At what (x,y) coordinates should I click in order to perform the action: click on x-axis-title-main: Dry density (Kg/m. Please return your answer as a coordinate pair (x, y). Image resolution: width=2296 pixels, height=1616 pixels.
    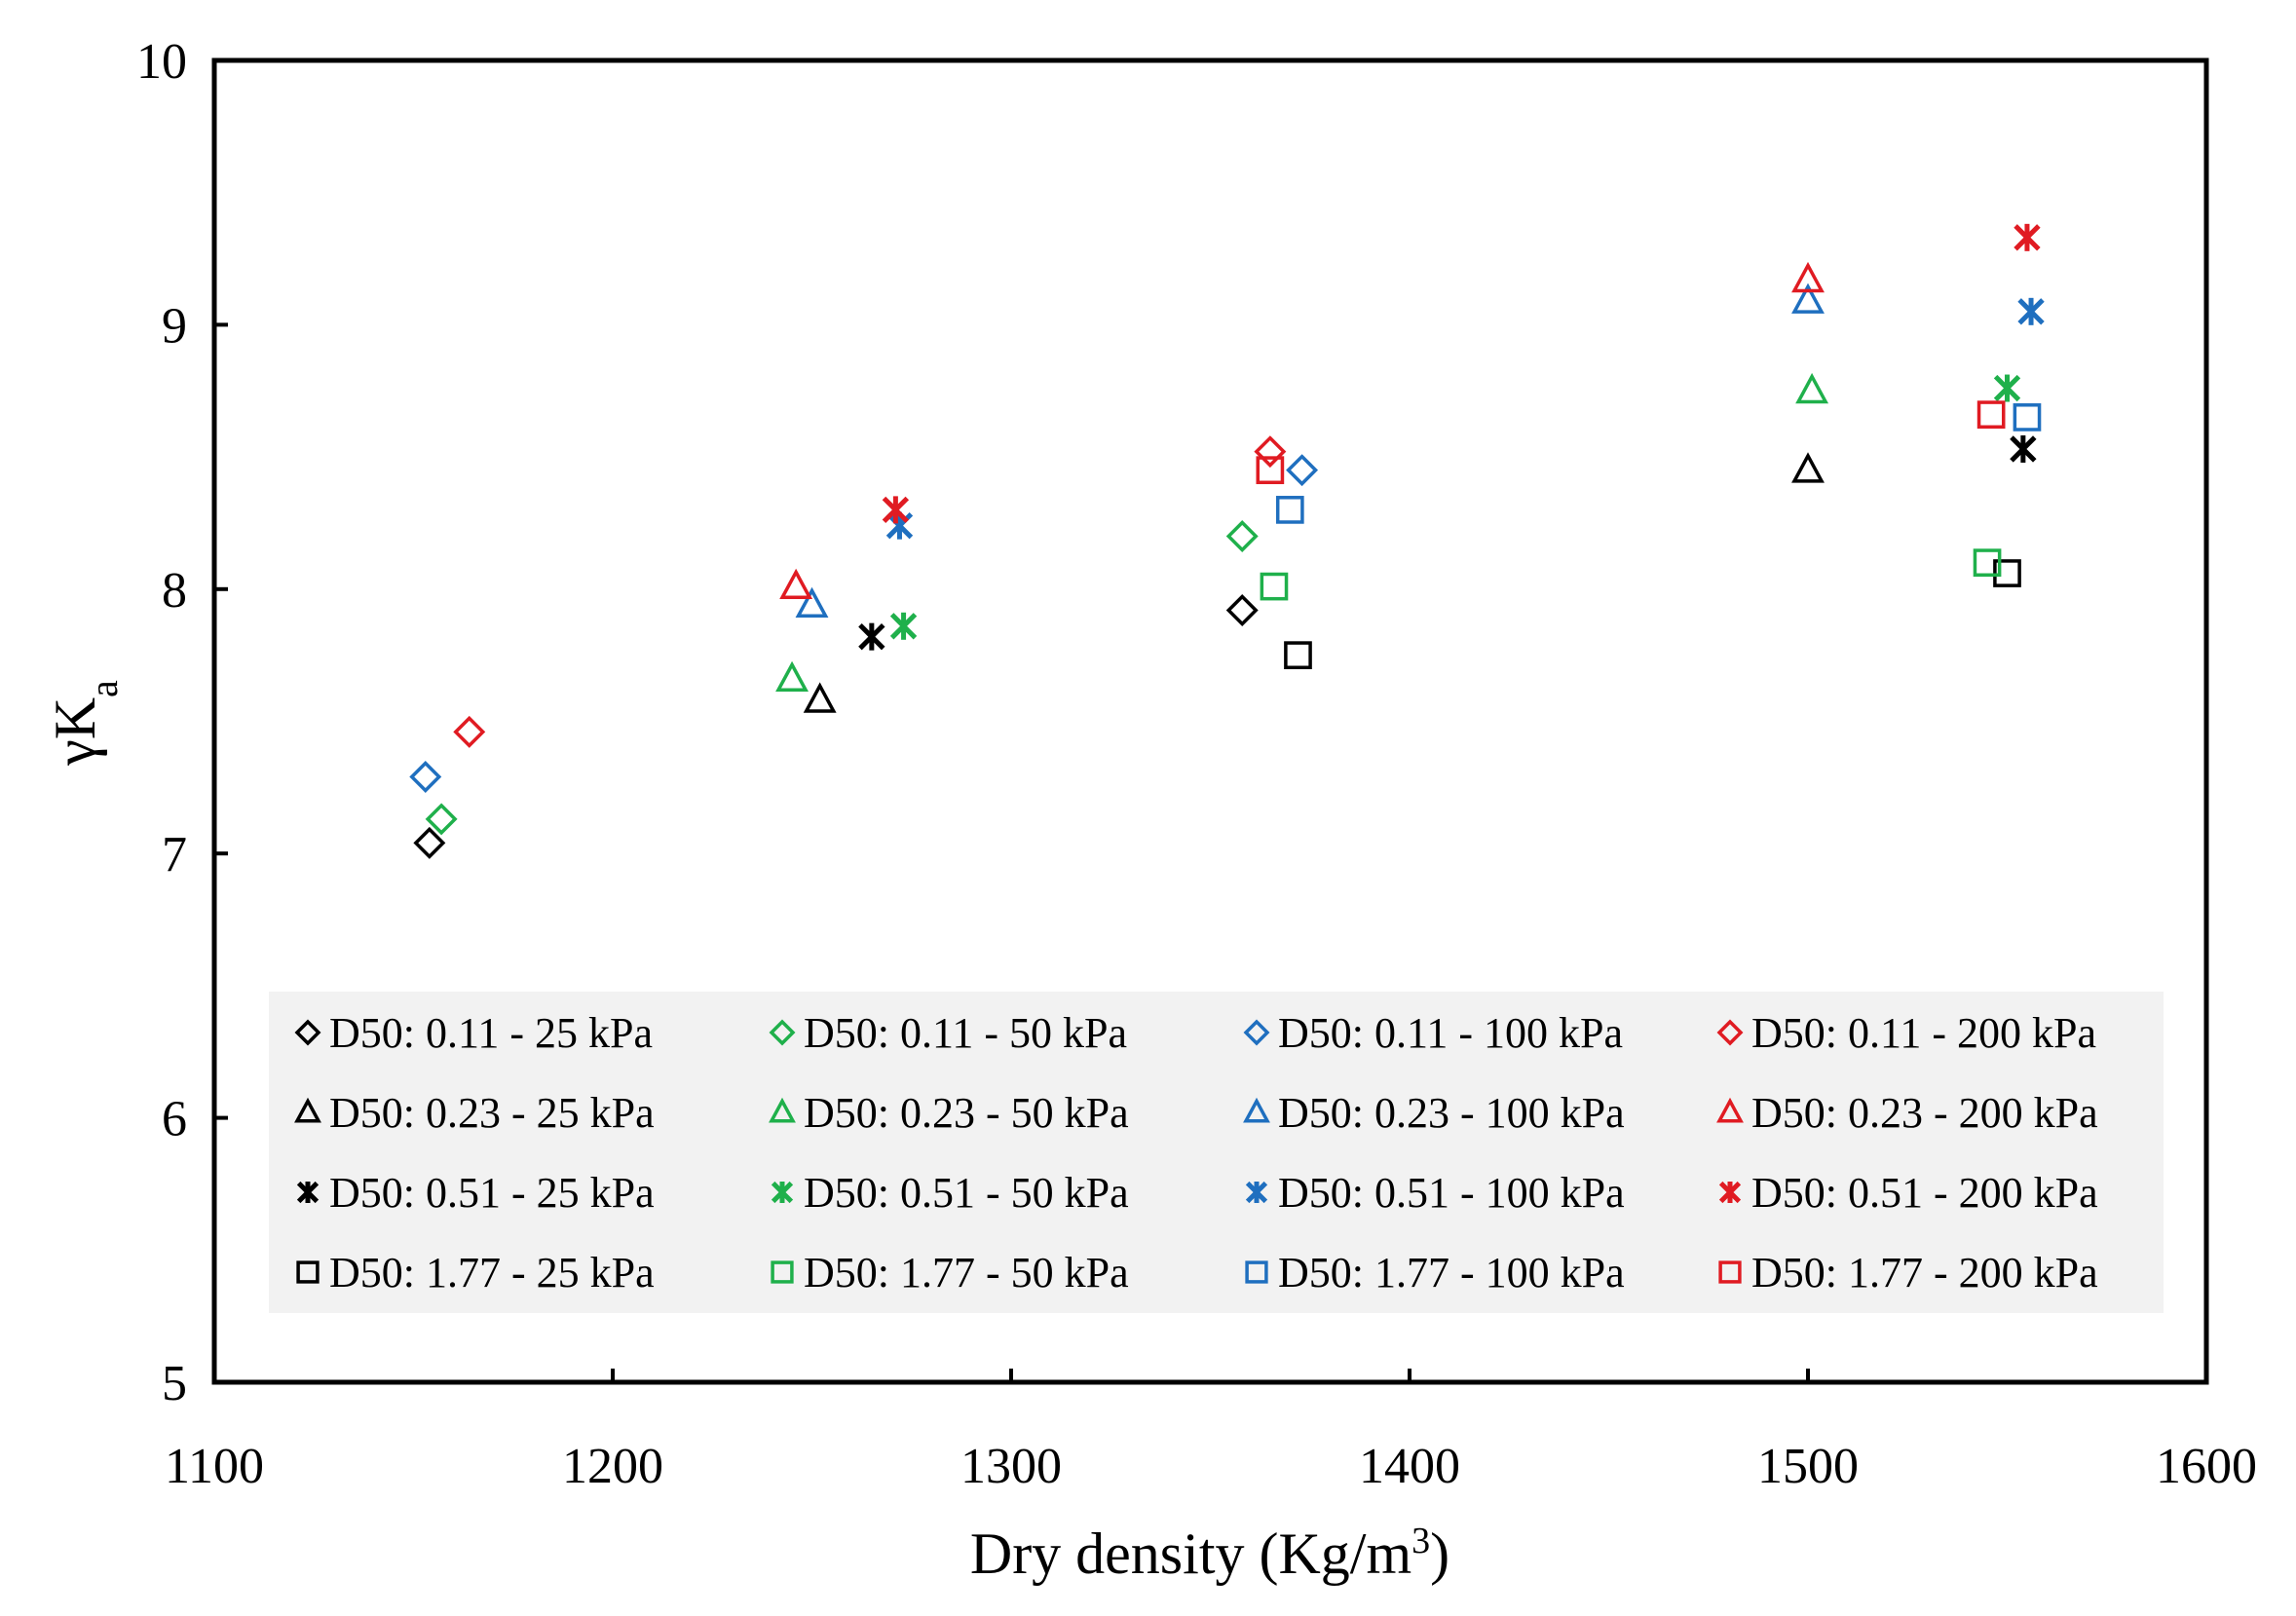
    Looking at the image, I should click on (1190, 1554).